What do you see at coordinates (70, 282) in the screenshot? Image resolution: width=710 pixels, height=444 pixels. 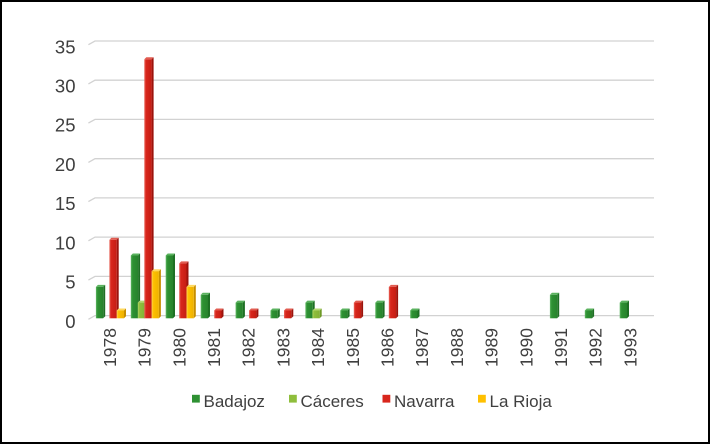 I see `svg-text: 5` at bounding box center [70, 282].